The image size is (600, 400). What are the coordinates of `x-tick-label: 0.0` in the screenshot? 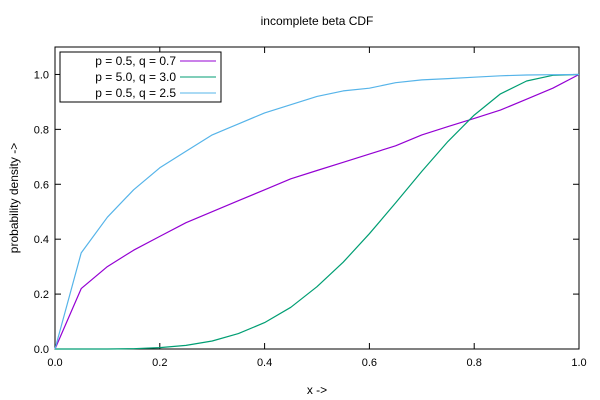 It's located at (54, 363).